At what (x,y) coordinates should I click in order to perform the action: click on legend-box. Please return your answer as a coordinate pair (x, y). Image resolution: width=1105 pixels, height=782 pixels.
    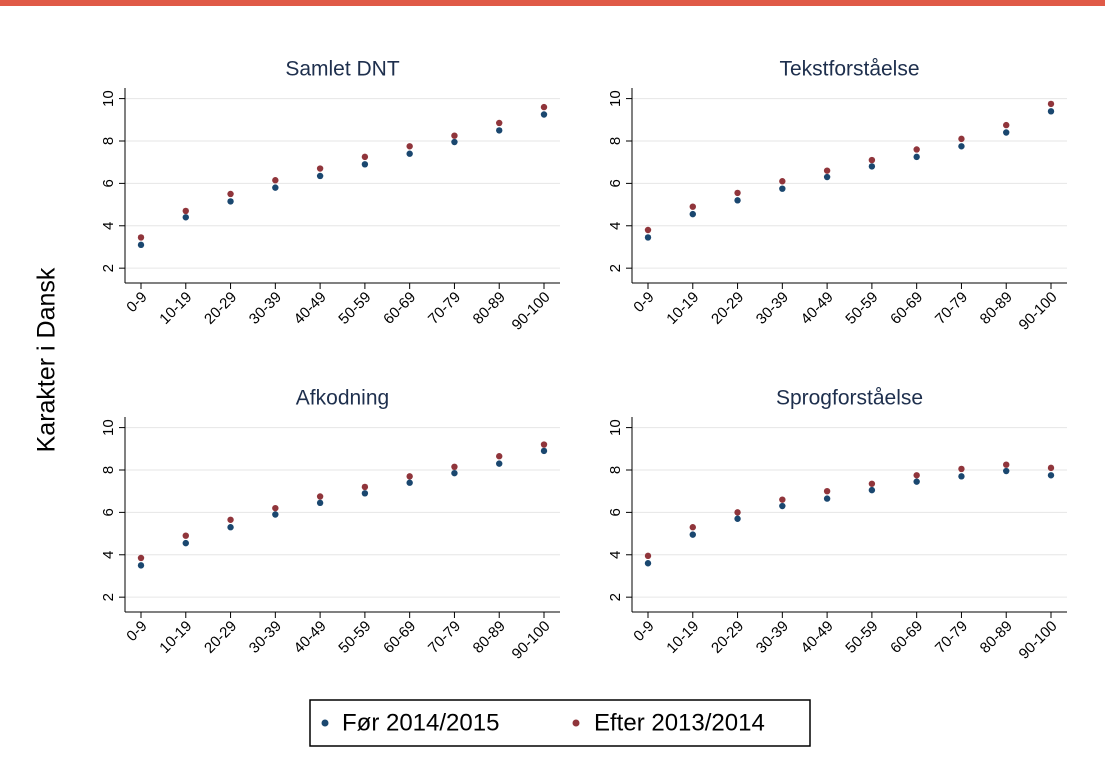
    Looking at the image, I should click on (560, 723).